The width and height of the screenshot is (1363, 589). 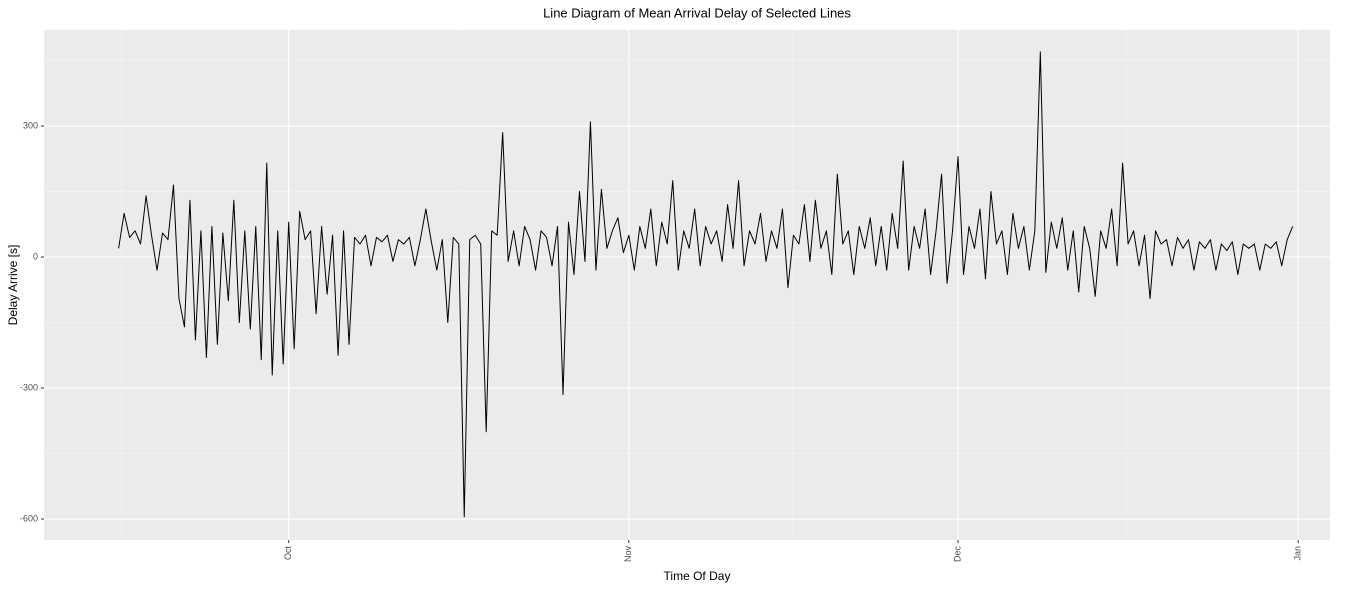 What do you see at coordinates (288, 553) in the screenshot?
I see `x-tick-label: Oct` at bounding box center [288, 553].